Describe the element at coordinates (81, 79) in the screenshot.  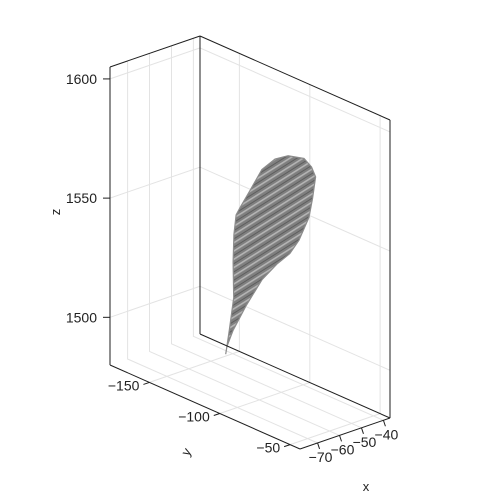
I see `z-tick-label: 1600` at that location.